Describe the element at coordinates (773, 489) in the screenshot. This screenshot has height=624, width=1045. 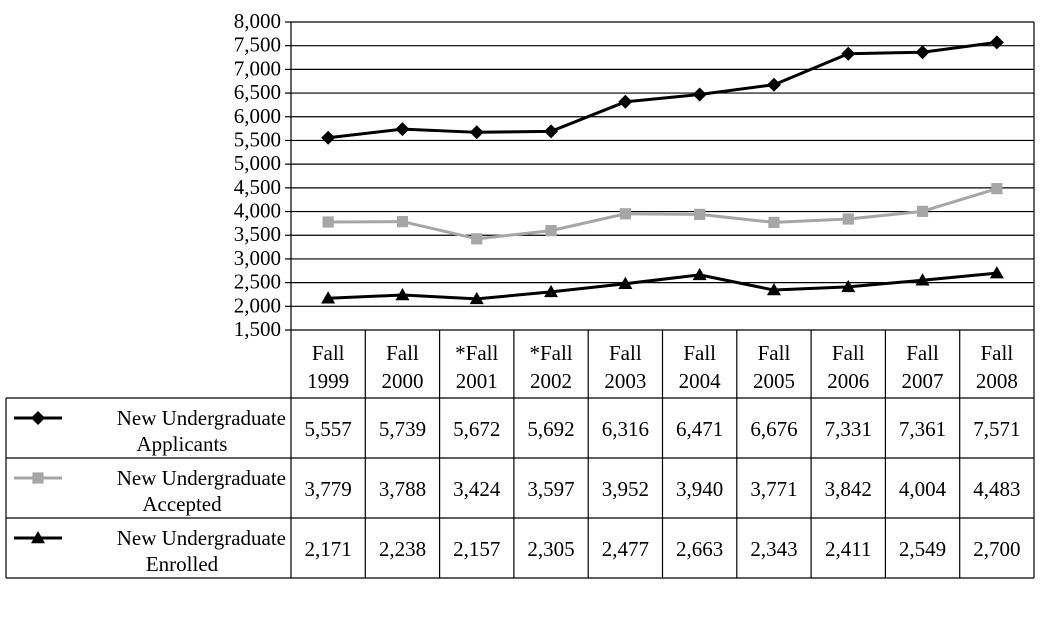
I see `data-label: 3,771` at that location.